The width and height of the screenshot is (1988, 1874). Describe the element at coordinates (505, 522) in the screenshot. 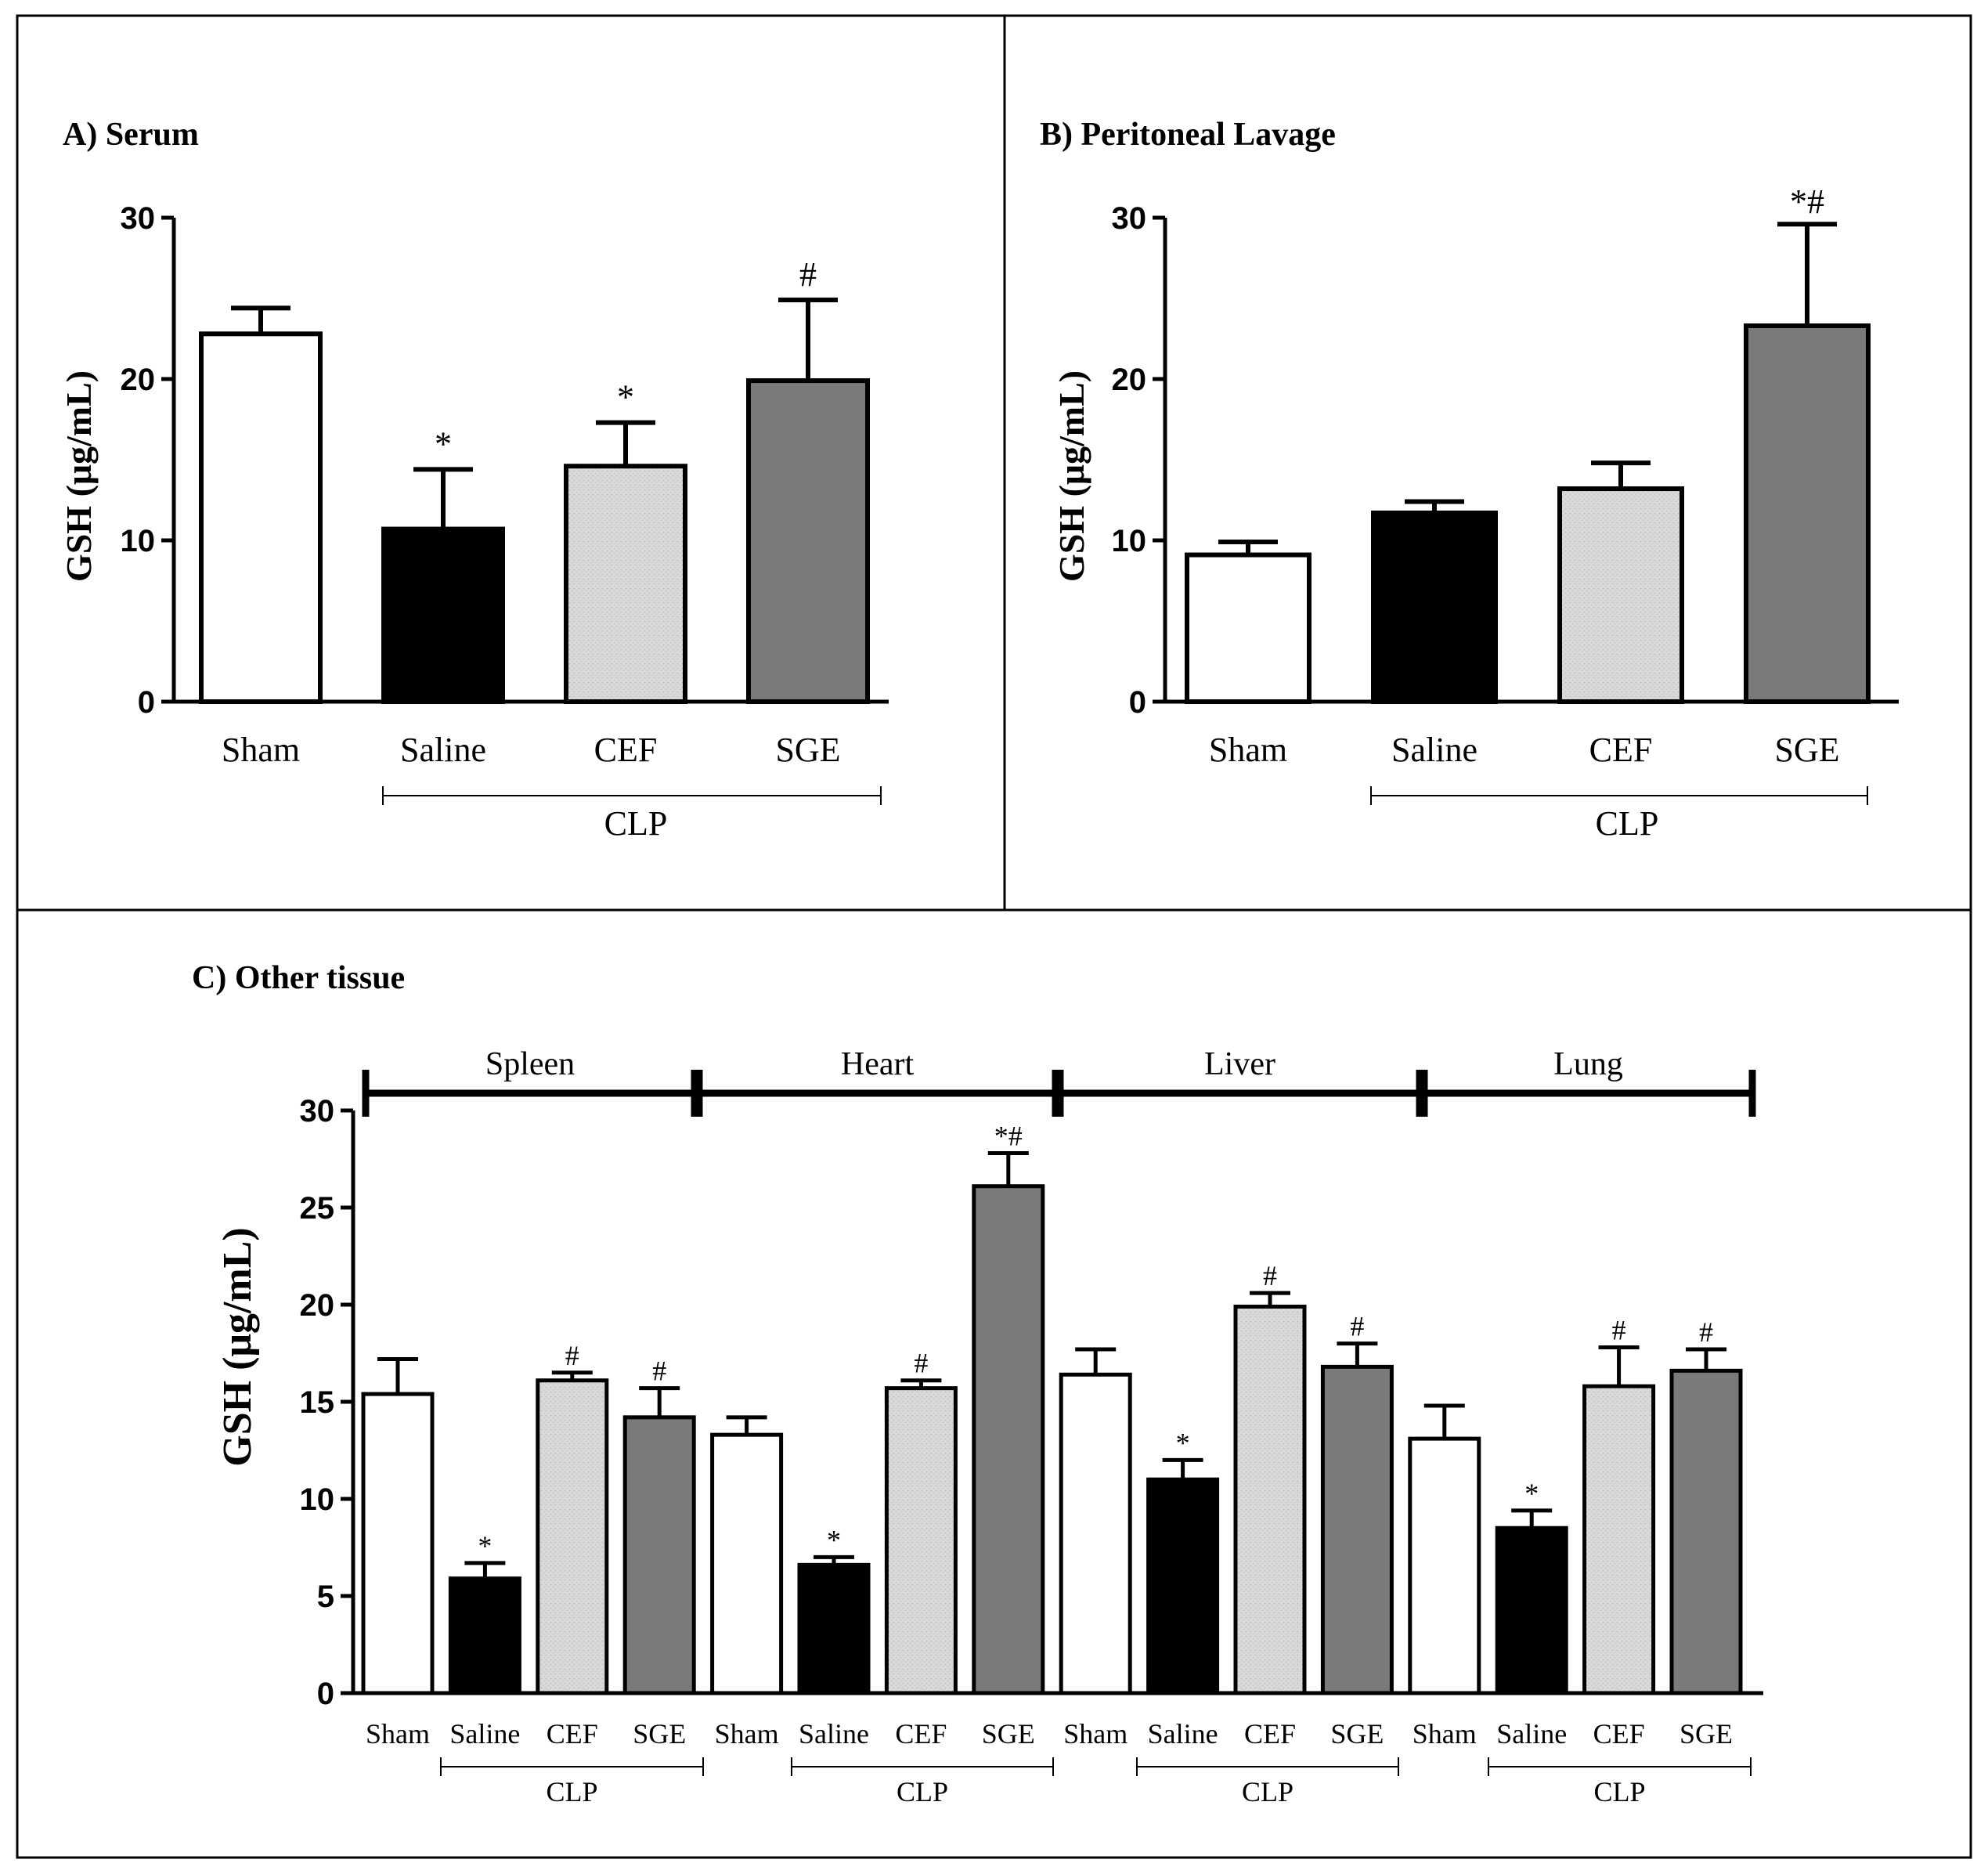

I see `panel-a-plot: 0 10 20 30 Sham * Saline * CEF # SGE CLP` at that location.